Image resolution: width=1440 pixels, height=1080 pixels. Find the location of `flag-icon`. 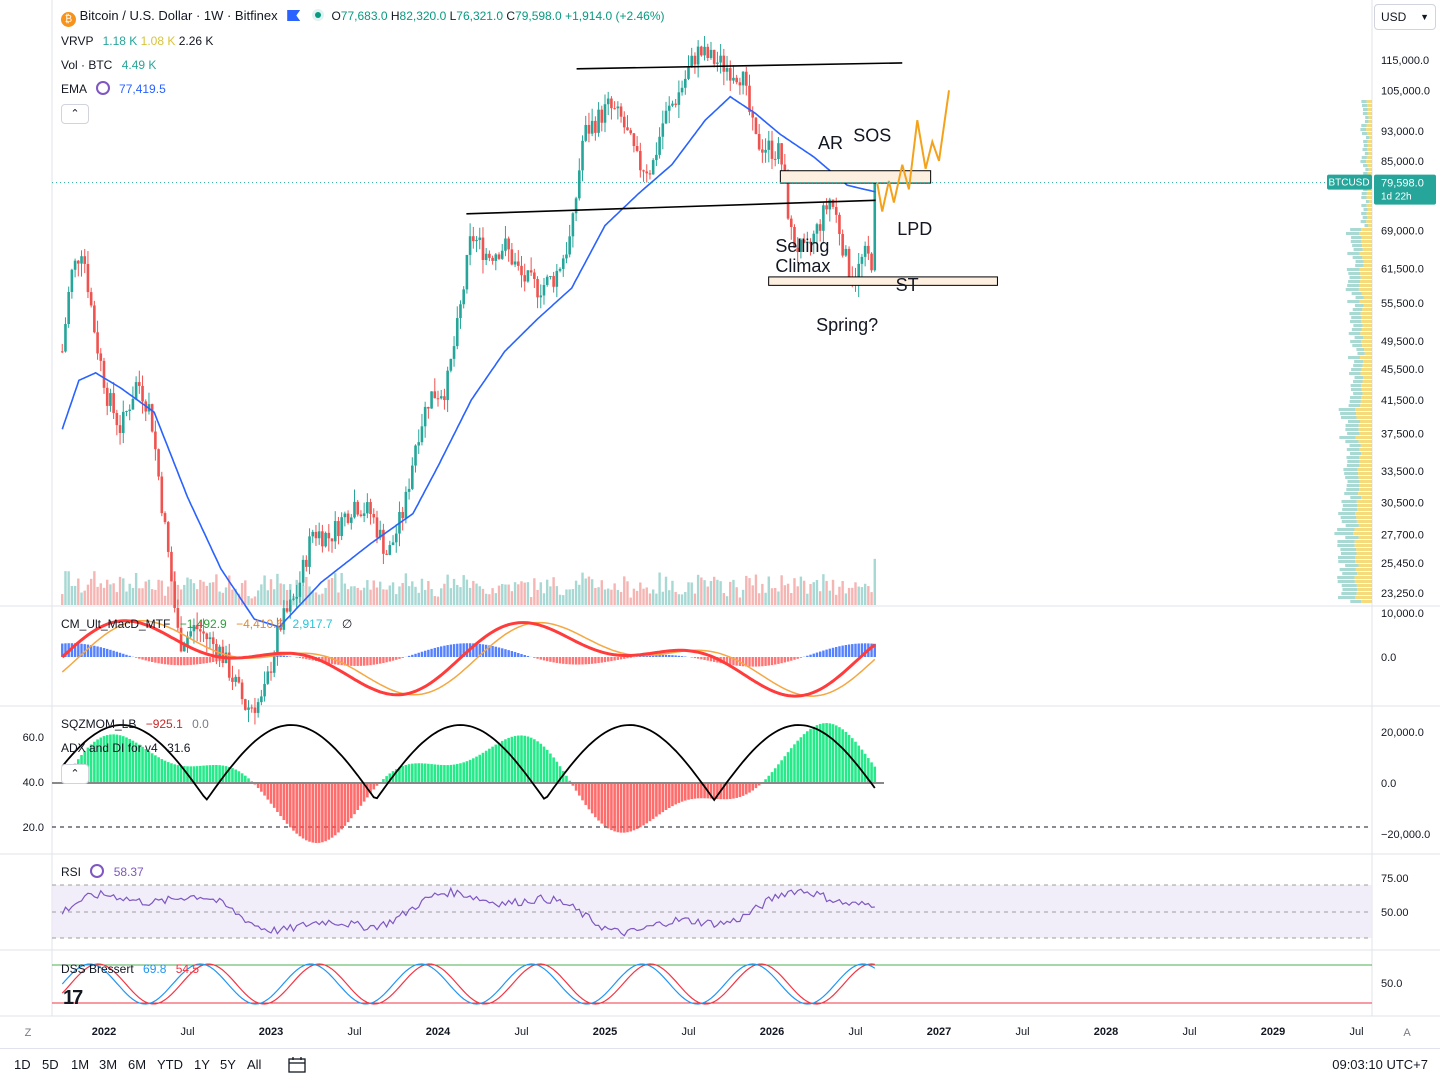

flag-icon is located at coordinates (294, 15).